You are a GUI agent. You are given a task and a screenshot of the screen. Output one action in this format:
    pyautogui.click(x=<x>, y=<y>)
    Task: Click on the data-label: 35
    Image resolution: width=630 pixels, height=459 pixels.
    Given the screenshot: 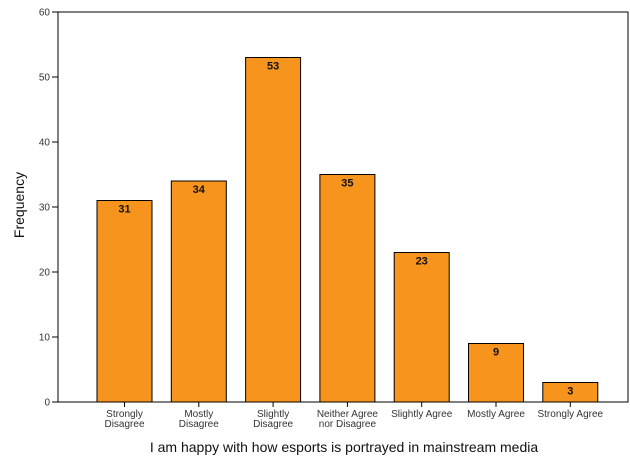 What is the action you would take?
    pyautogui.click(x=347, y=184)
    